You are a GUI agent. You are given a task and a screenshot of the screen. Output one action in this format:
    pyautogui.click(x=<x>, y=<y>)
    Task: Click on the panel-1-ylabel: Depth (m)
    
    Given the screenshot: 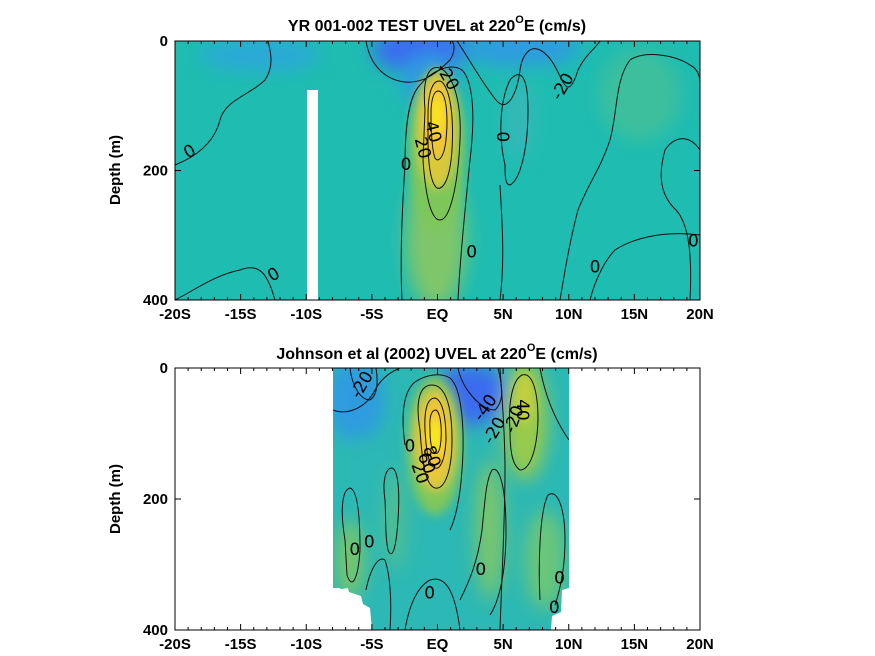 What is the action you would take?
    pyautogui.click(x=115, y=170)
    